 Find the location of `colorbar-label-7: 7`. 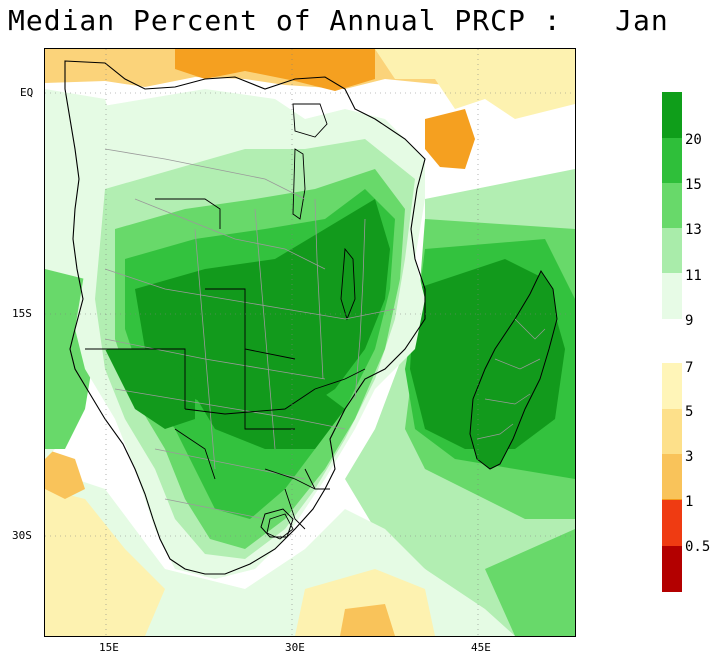

colorbar-label-7: 7 is located at coordinates (689, 368).